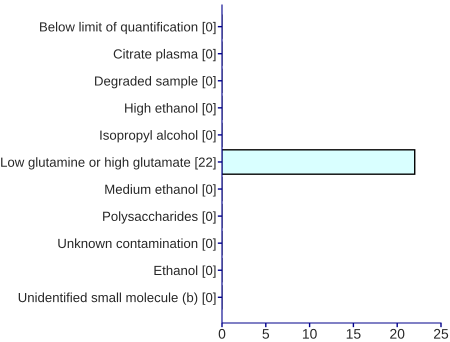  I want to click on x-tick-label: 25, so click(441, 333).